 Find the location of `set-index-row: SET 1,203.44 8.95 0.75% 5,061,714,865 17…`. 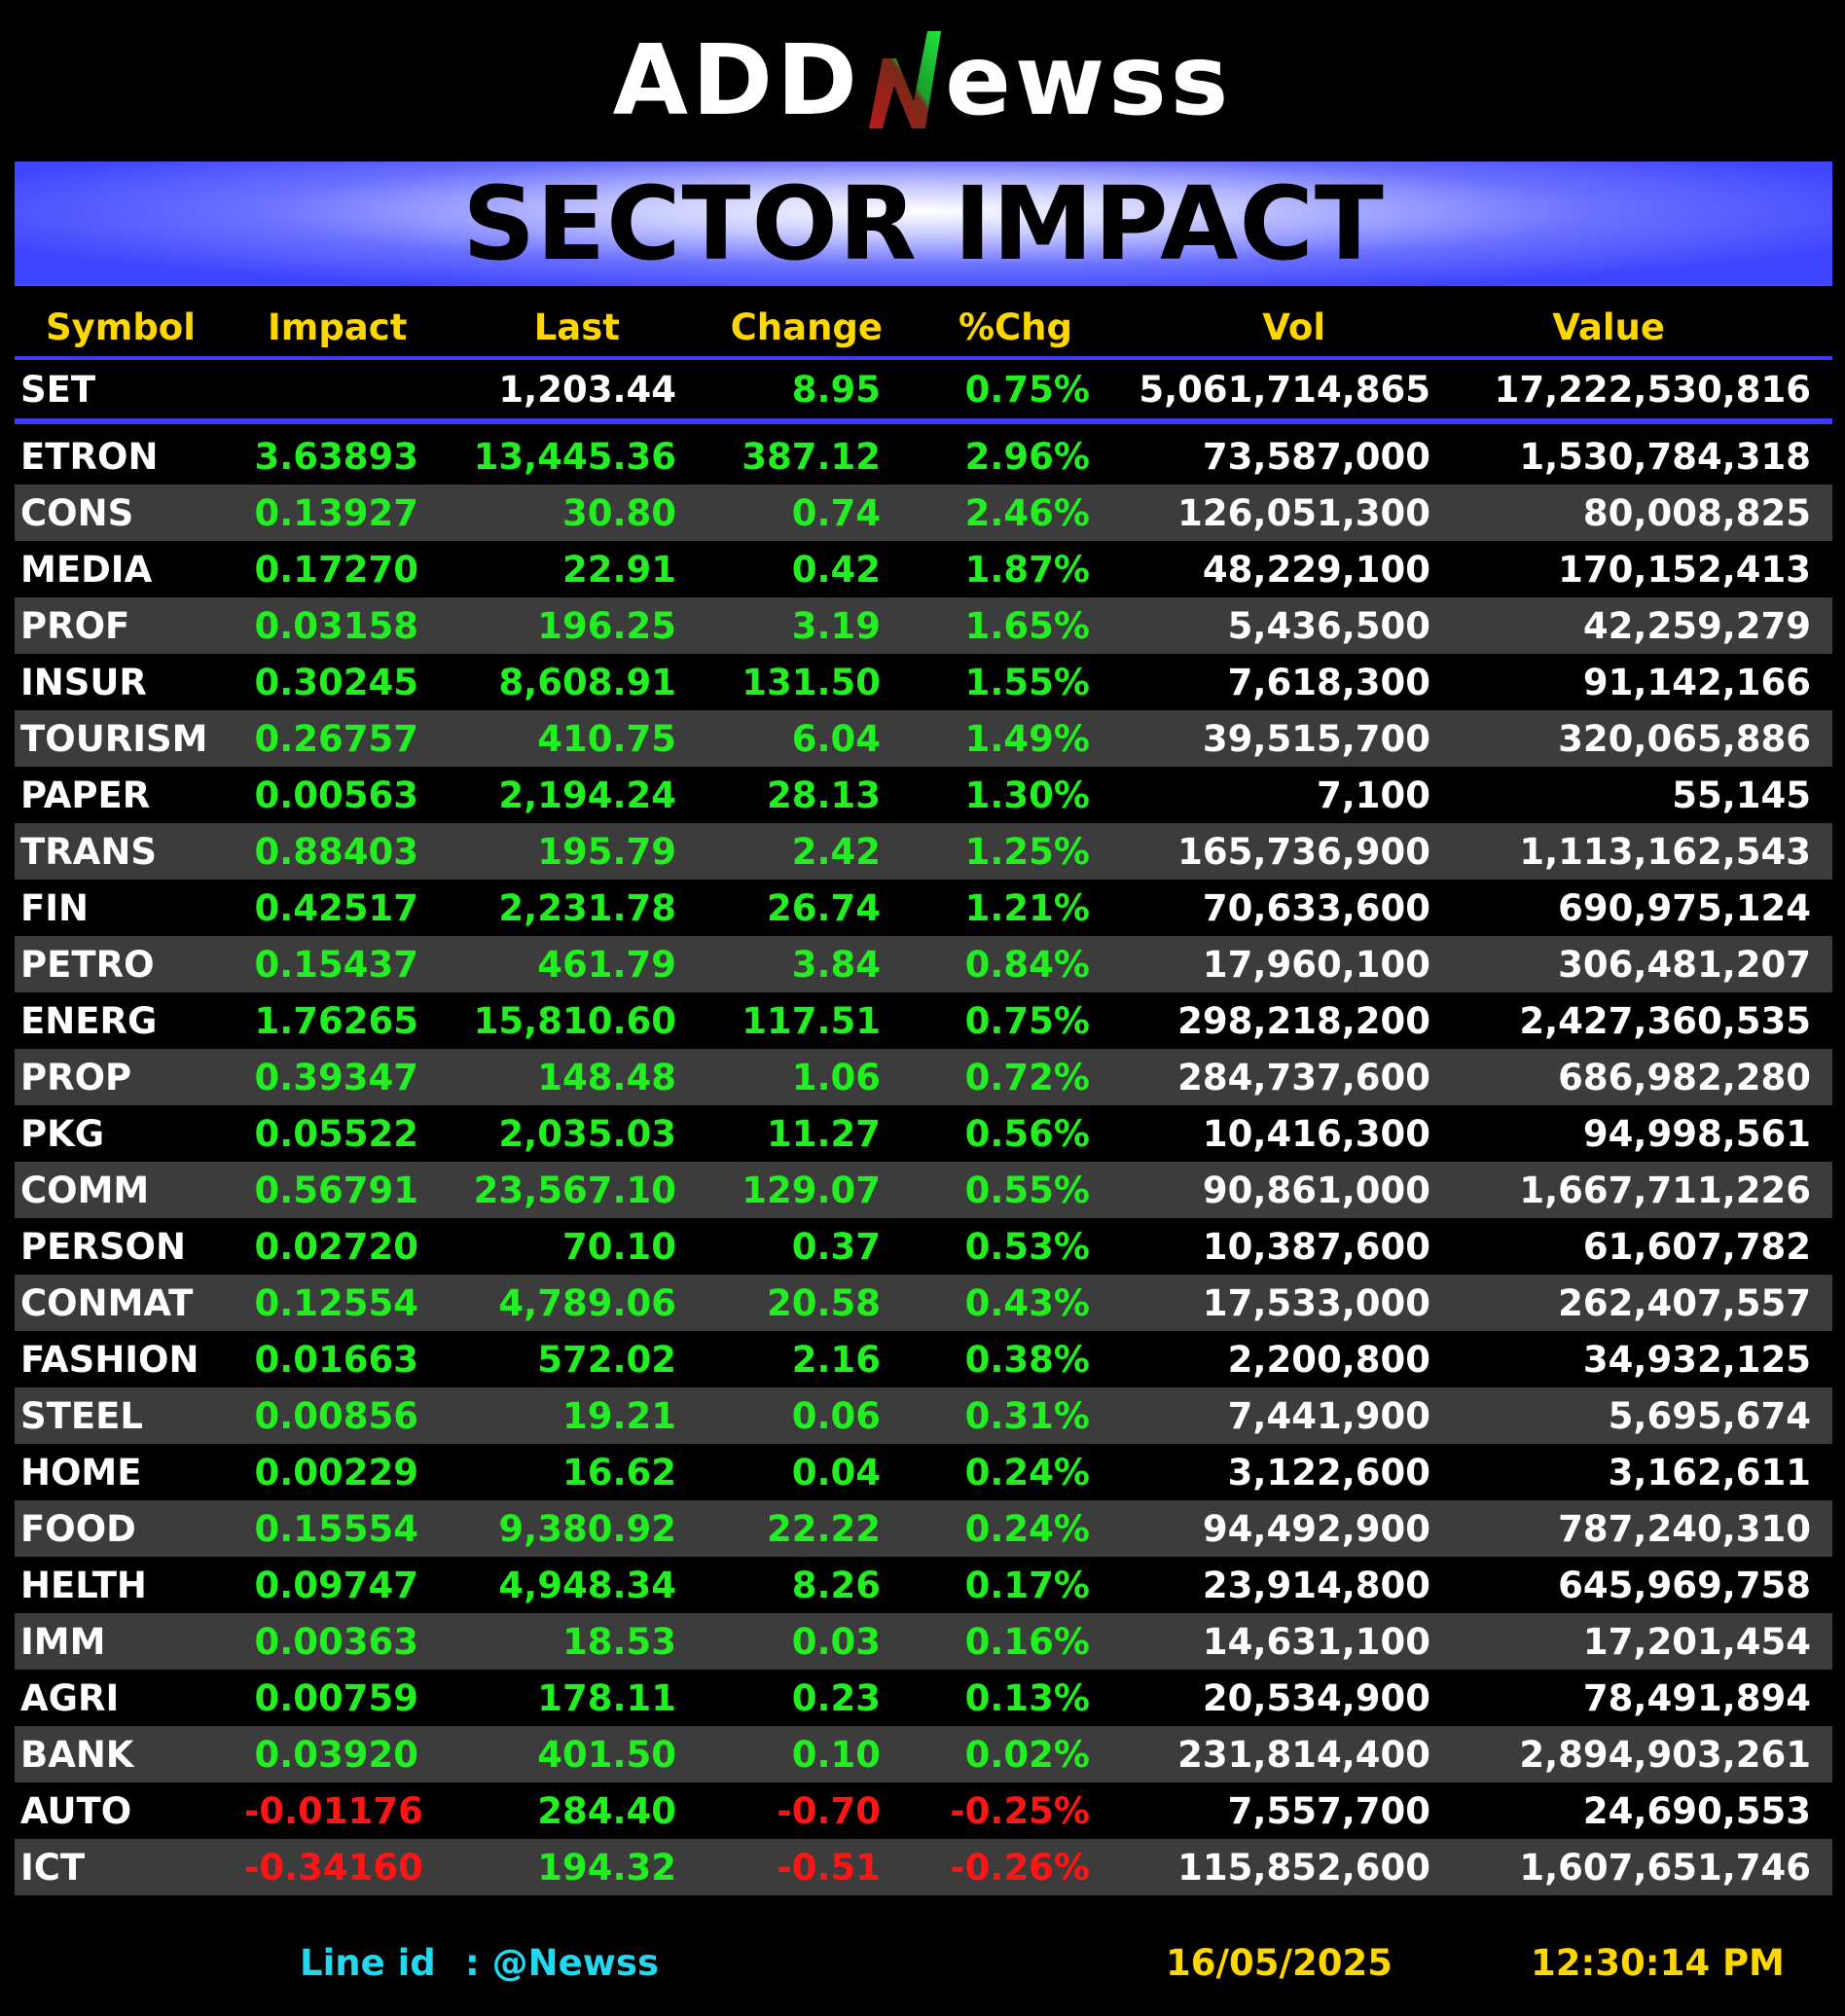

set-index-row: SET 1,203.44 8.95 0.75% 5,061,714,865 17… is located at coordinates (923, 391).